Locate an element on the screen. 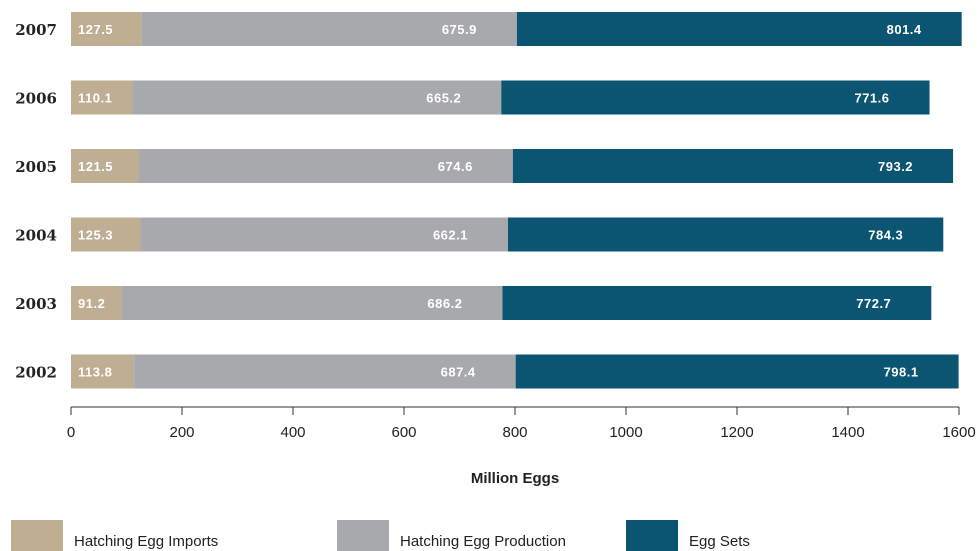  data-label-2004-1: 125.3 is located at coordinates (95, 235).